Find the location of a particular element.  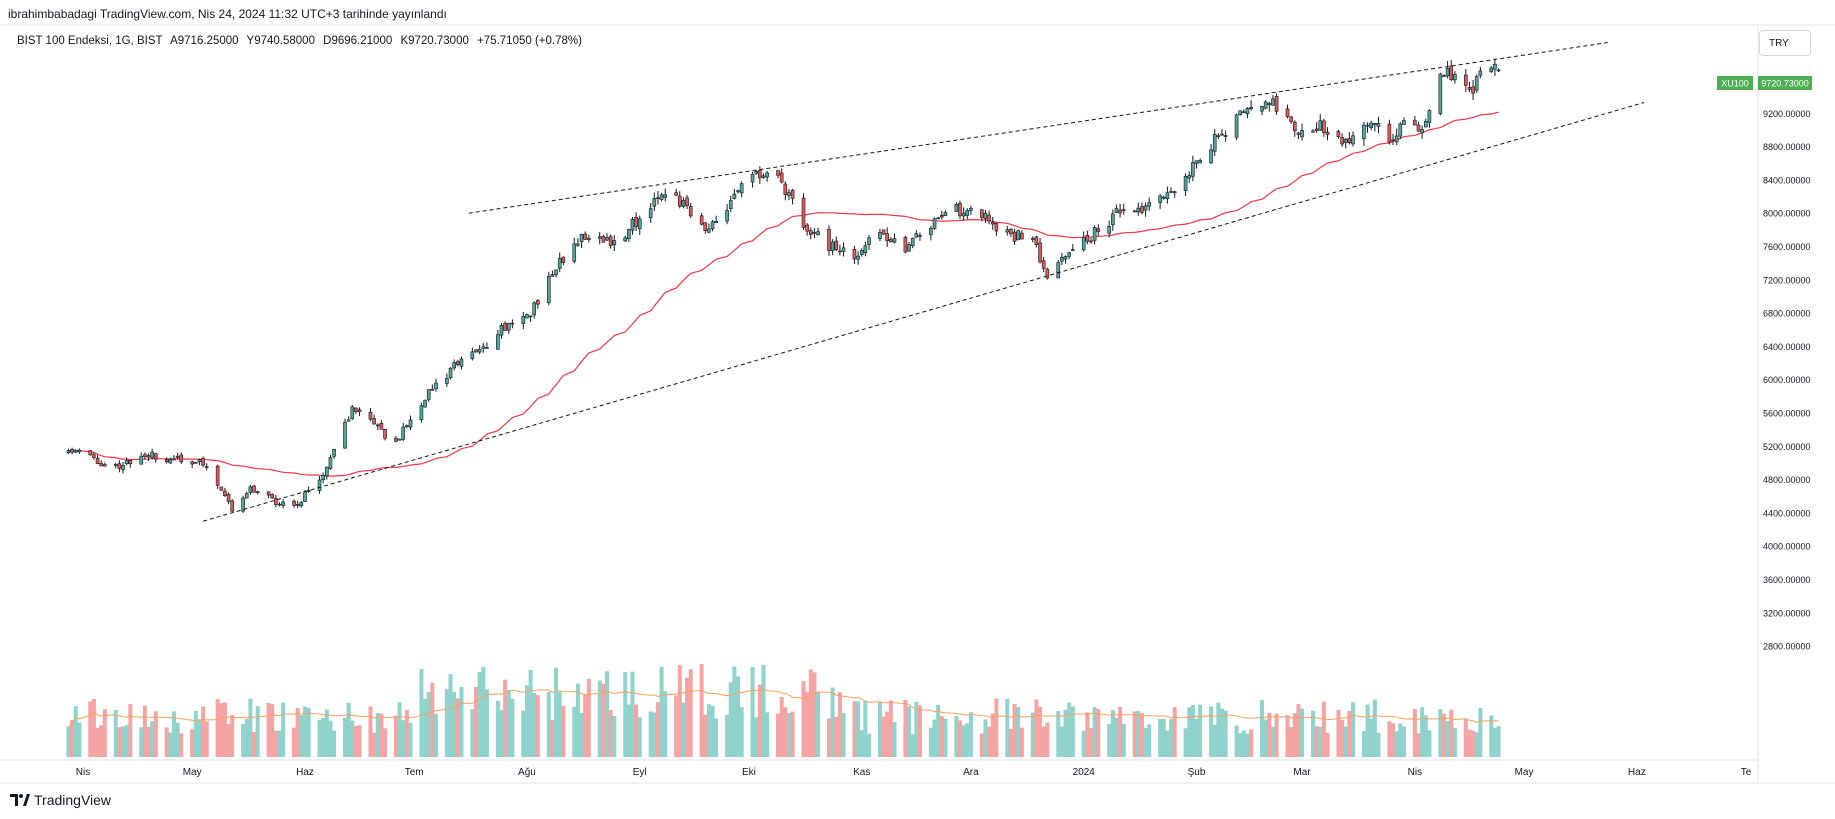

symbol-name: BIST 100 Endeksi, 1G, BIST is located at coordinates (90, 41).